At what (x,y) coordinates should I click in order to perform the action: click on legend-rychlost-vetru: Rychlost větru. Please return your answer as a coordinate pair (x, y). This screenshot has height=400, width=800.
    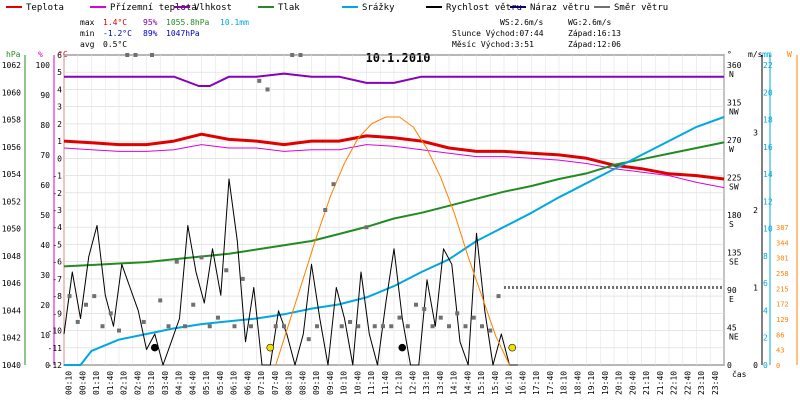
    Looking at the image, I should click on (484, 8).